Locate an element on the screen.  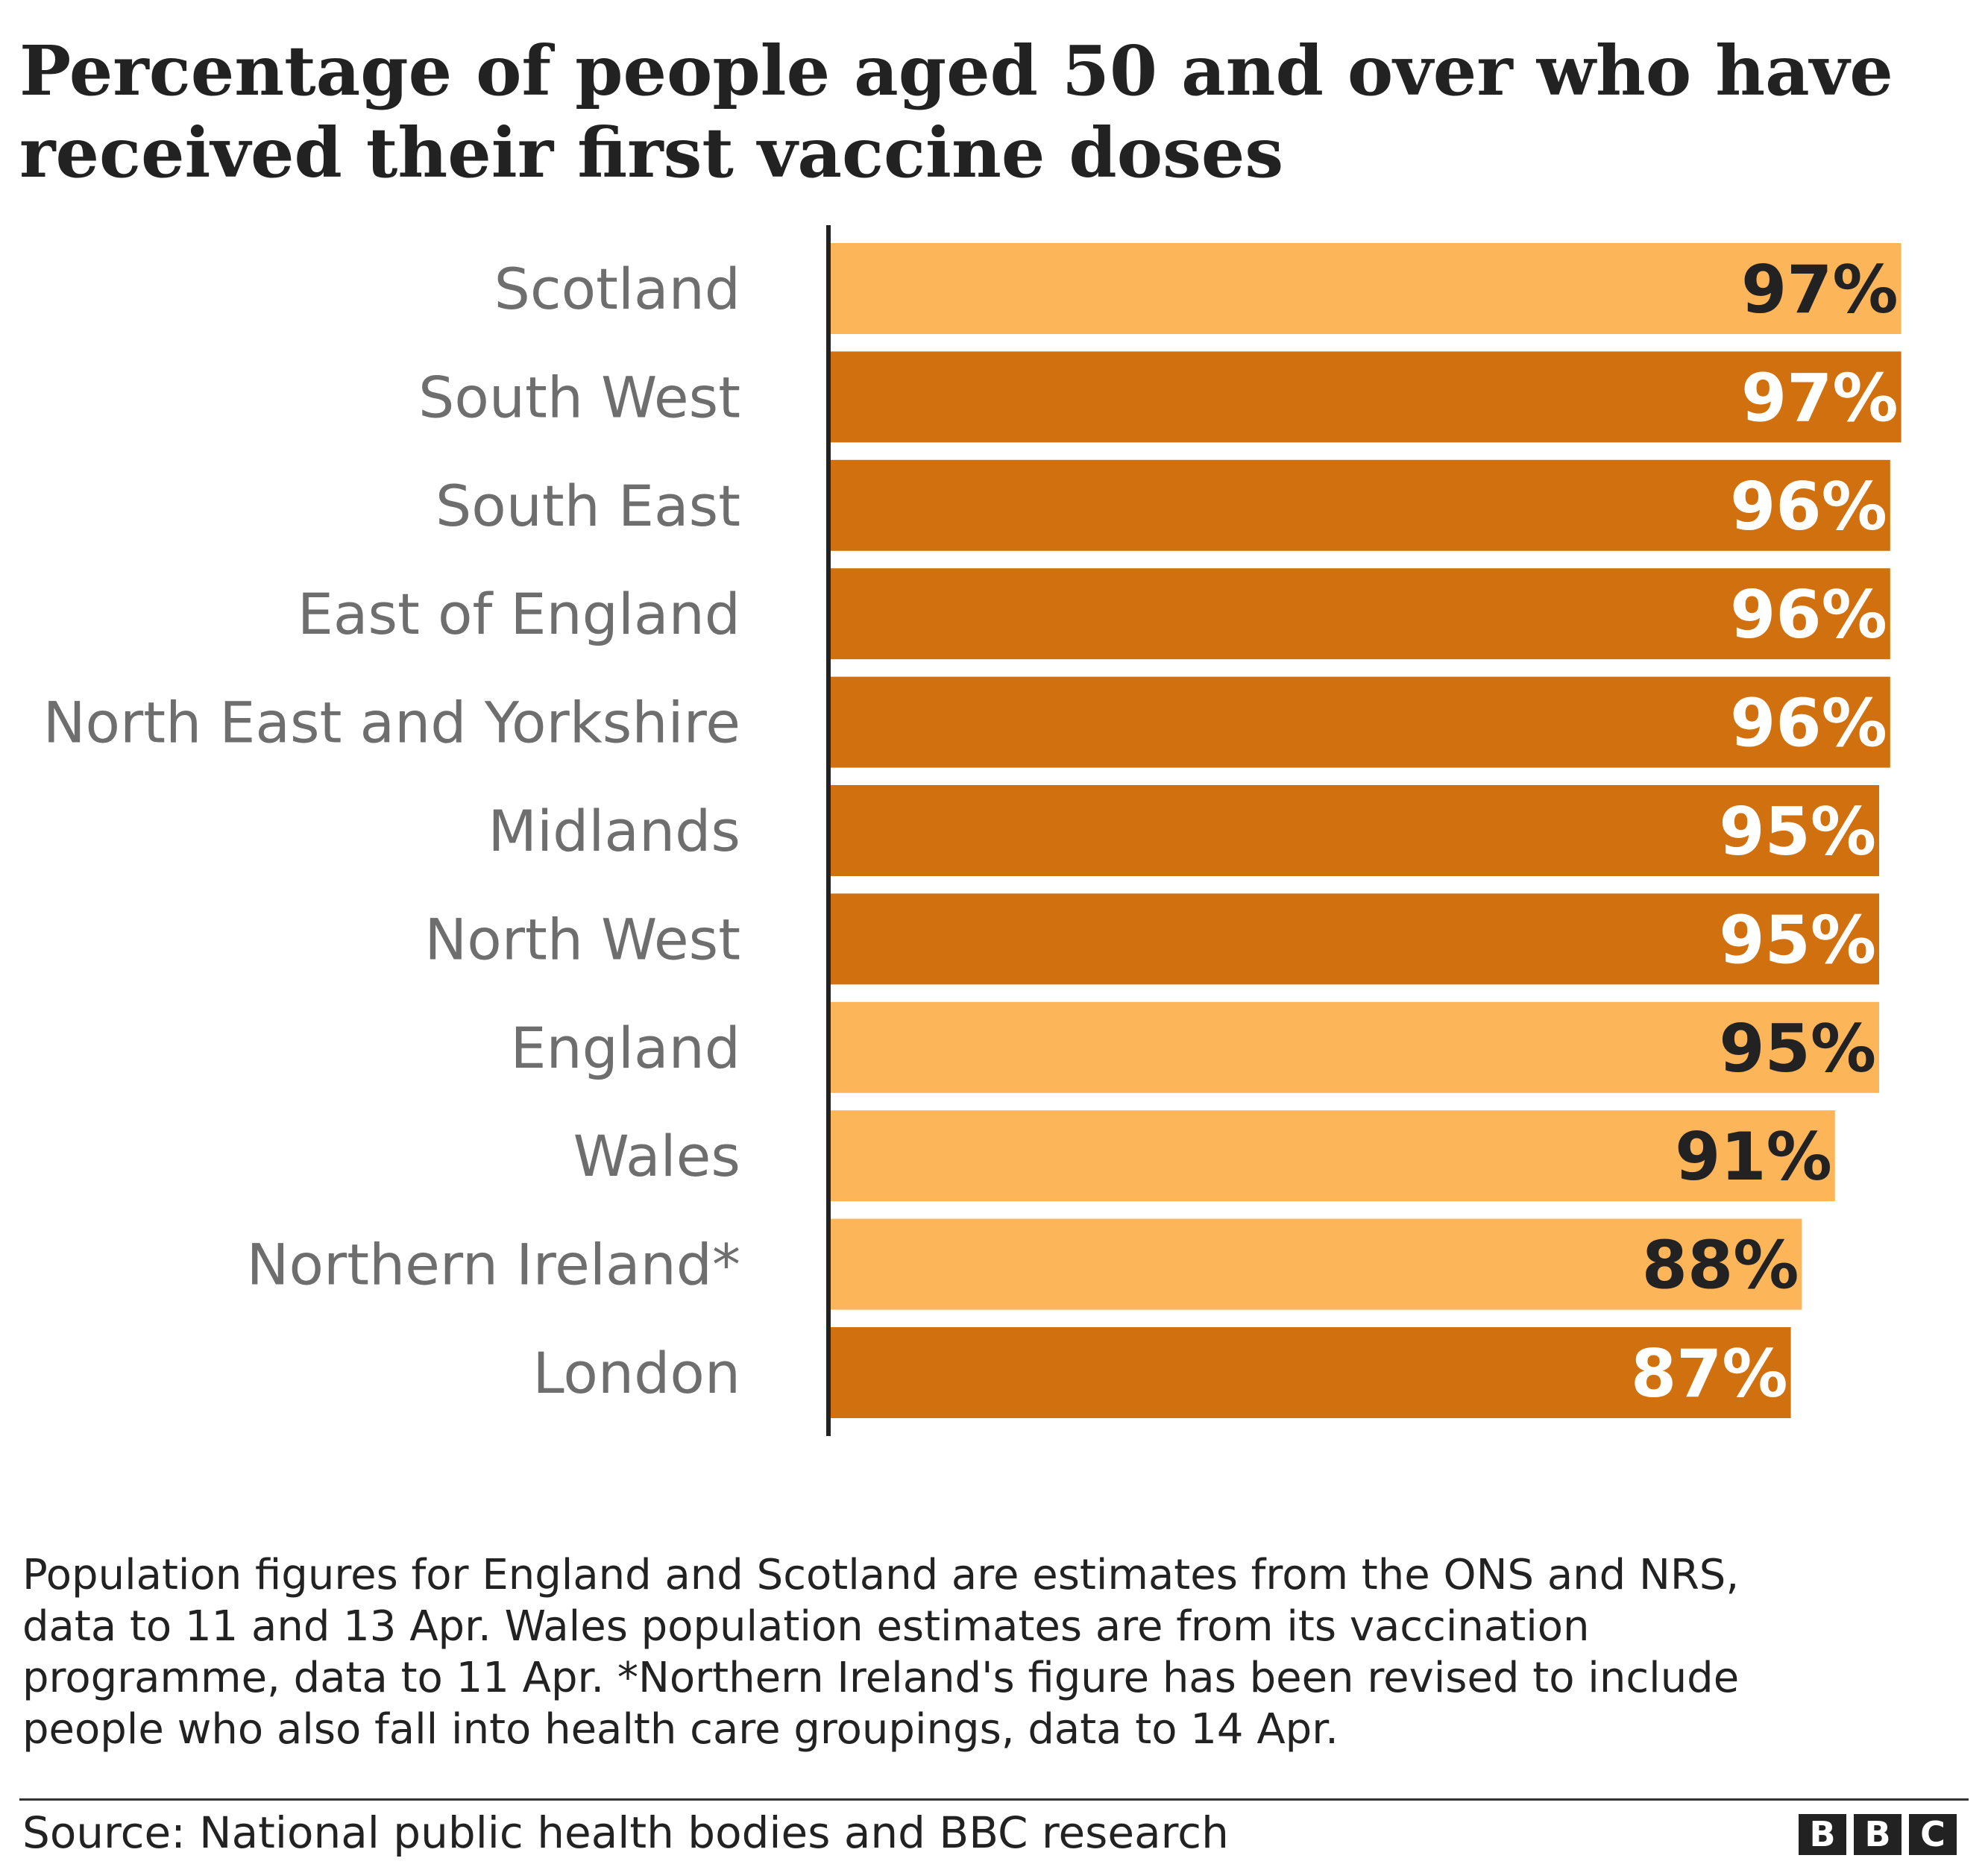
bar-group: Midlands 95% is located at coordinates (1183, 831).